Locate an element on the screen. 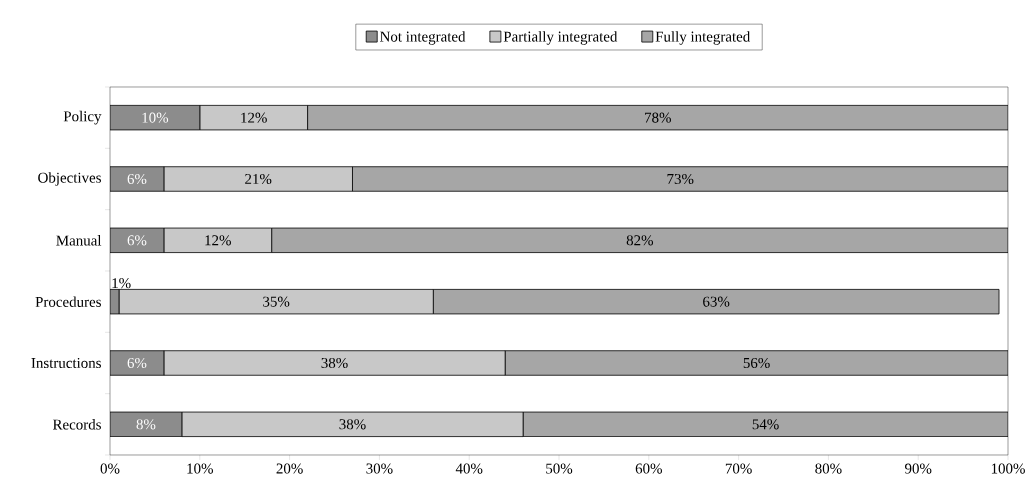 This screenshot has width=1030, height=487. data-label: 1% is located at coordinates (121, 283).